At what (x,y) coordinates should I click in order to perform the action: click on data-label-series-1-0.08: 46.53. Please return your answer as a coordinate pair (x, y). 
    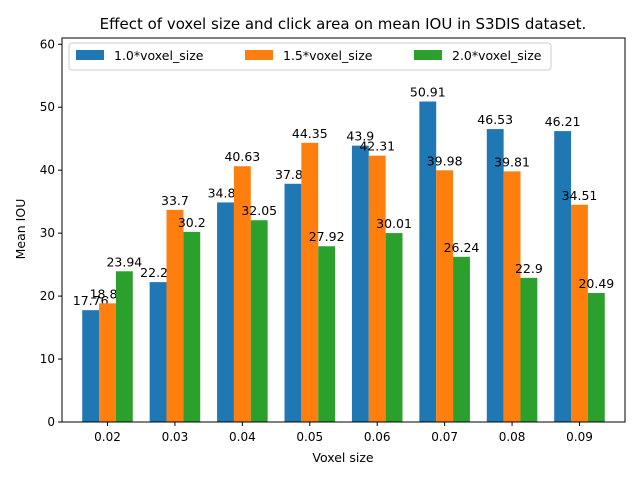
    Looking at the image, I should click on (495, 119).